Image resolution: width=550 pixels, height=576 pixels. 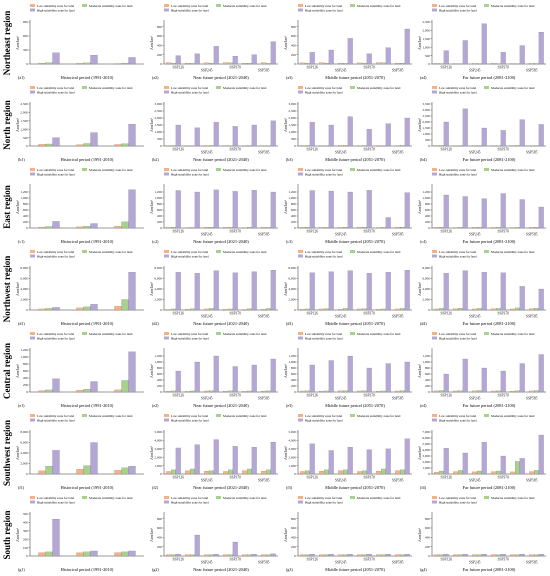 I want to click on scenario-label: SSP585, so click(x=532, y=399).